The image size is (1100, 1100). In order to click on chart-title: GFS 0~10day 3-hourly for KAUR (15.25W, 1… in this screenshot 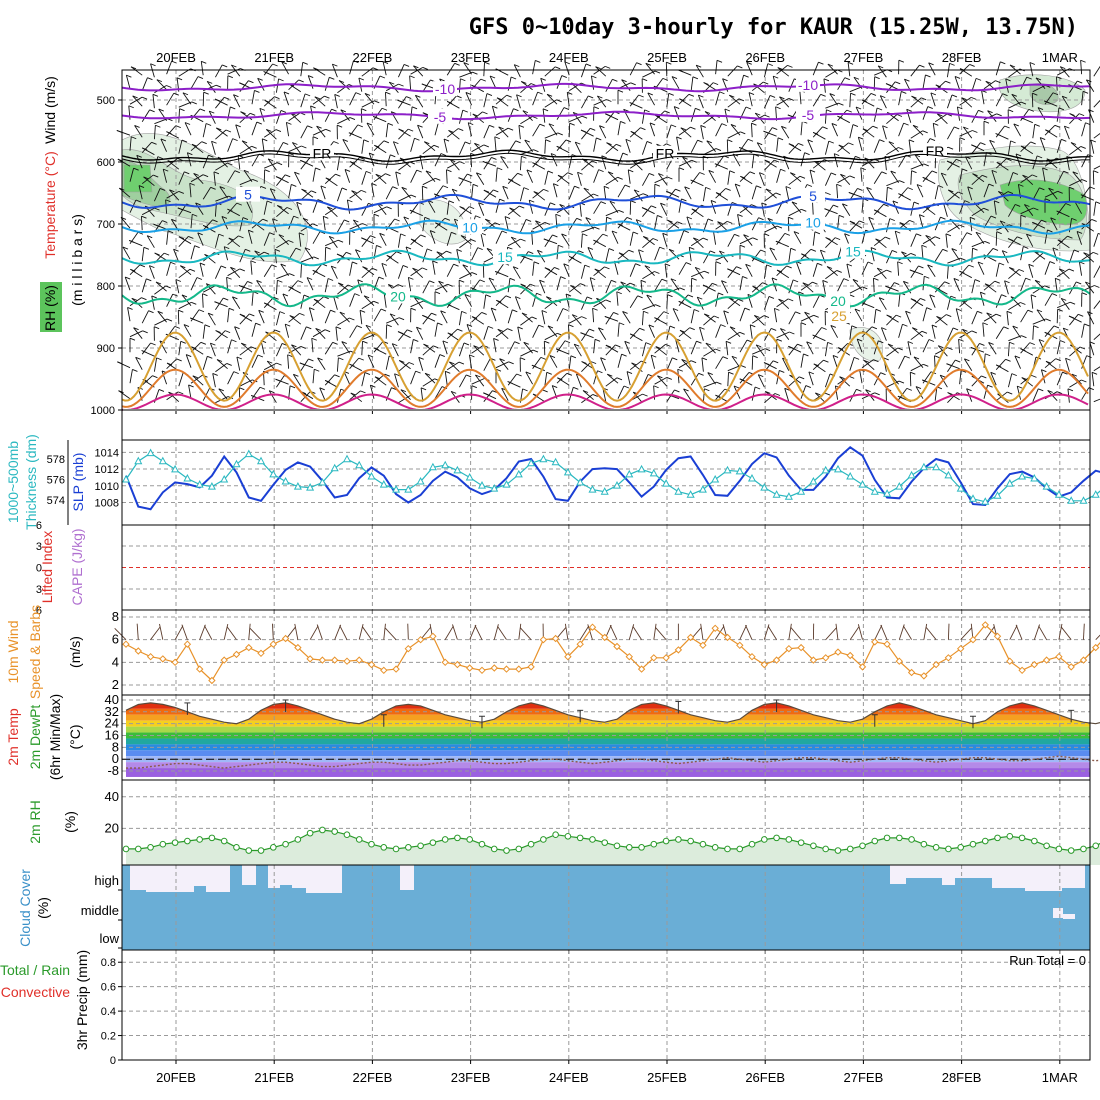, I will do `click(773, 27)`.